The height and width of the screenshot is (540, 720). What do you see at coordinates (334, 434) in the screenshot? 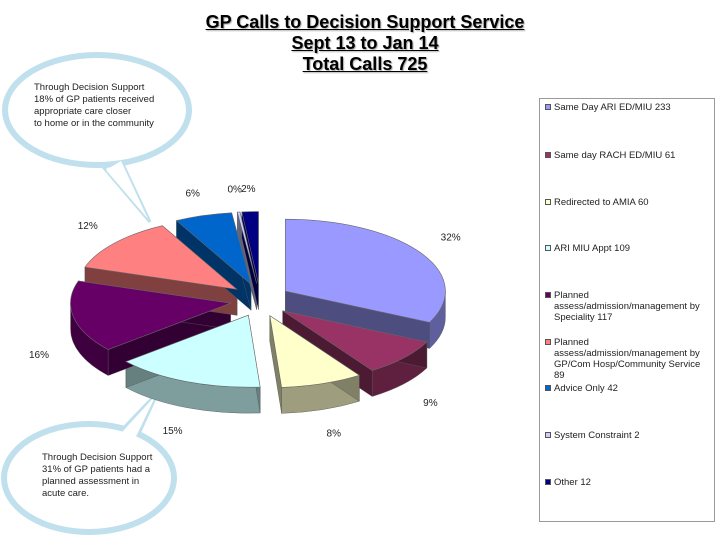
I see `pie-slice-label: 8%` at bounding box center [334, 434].